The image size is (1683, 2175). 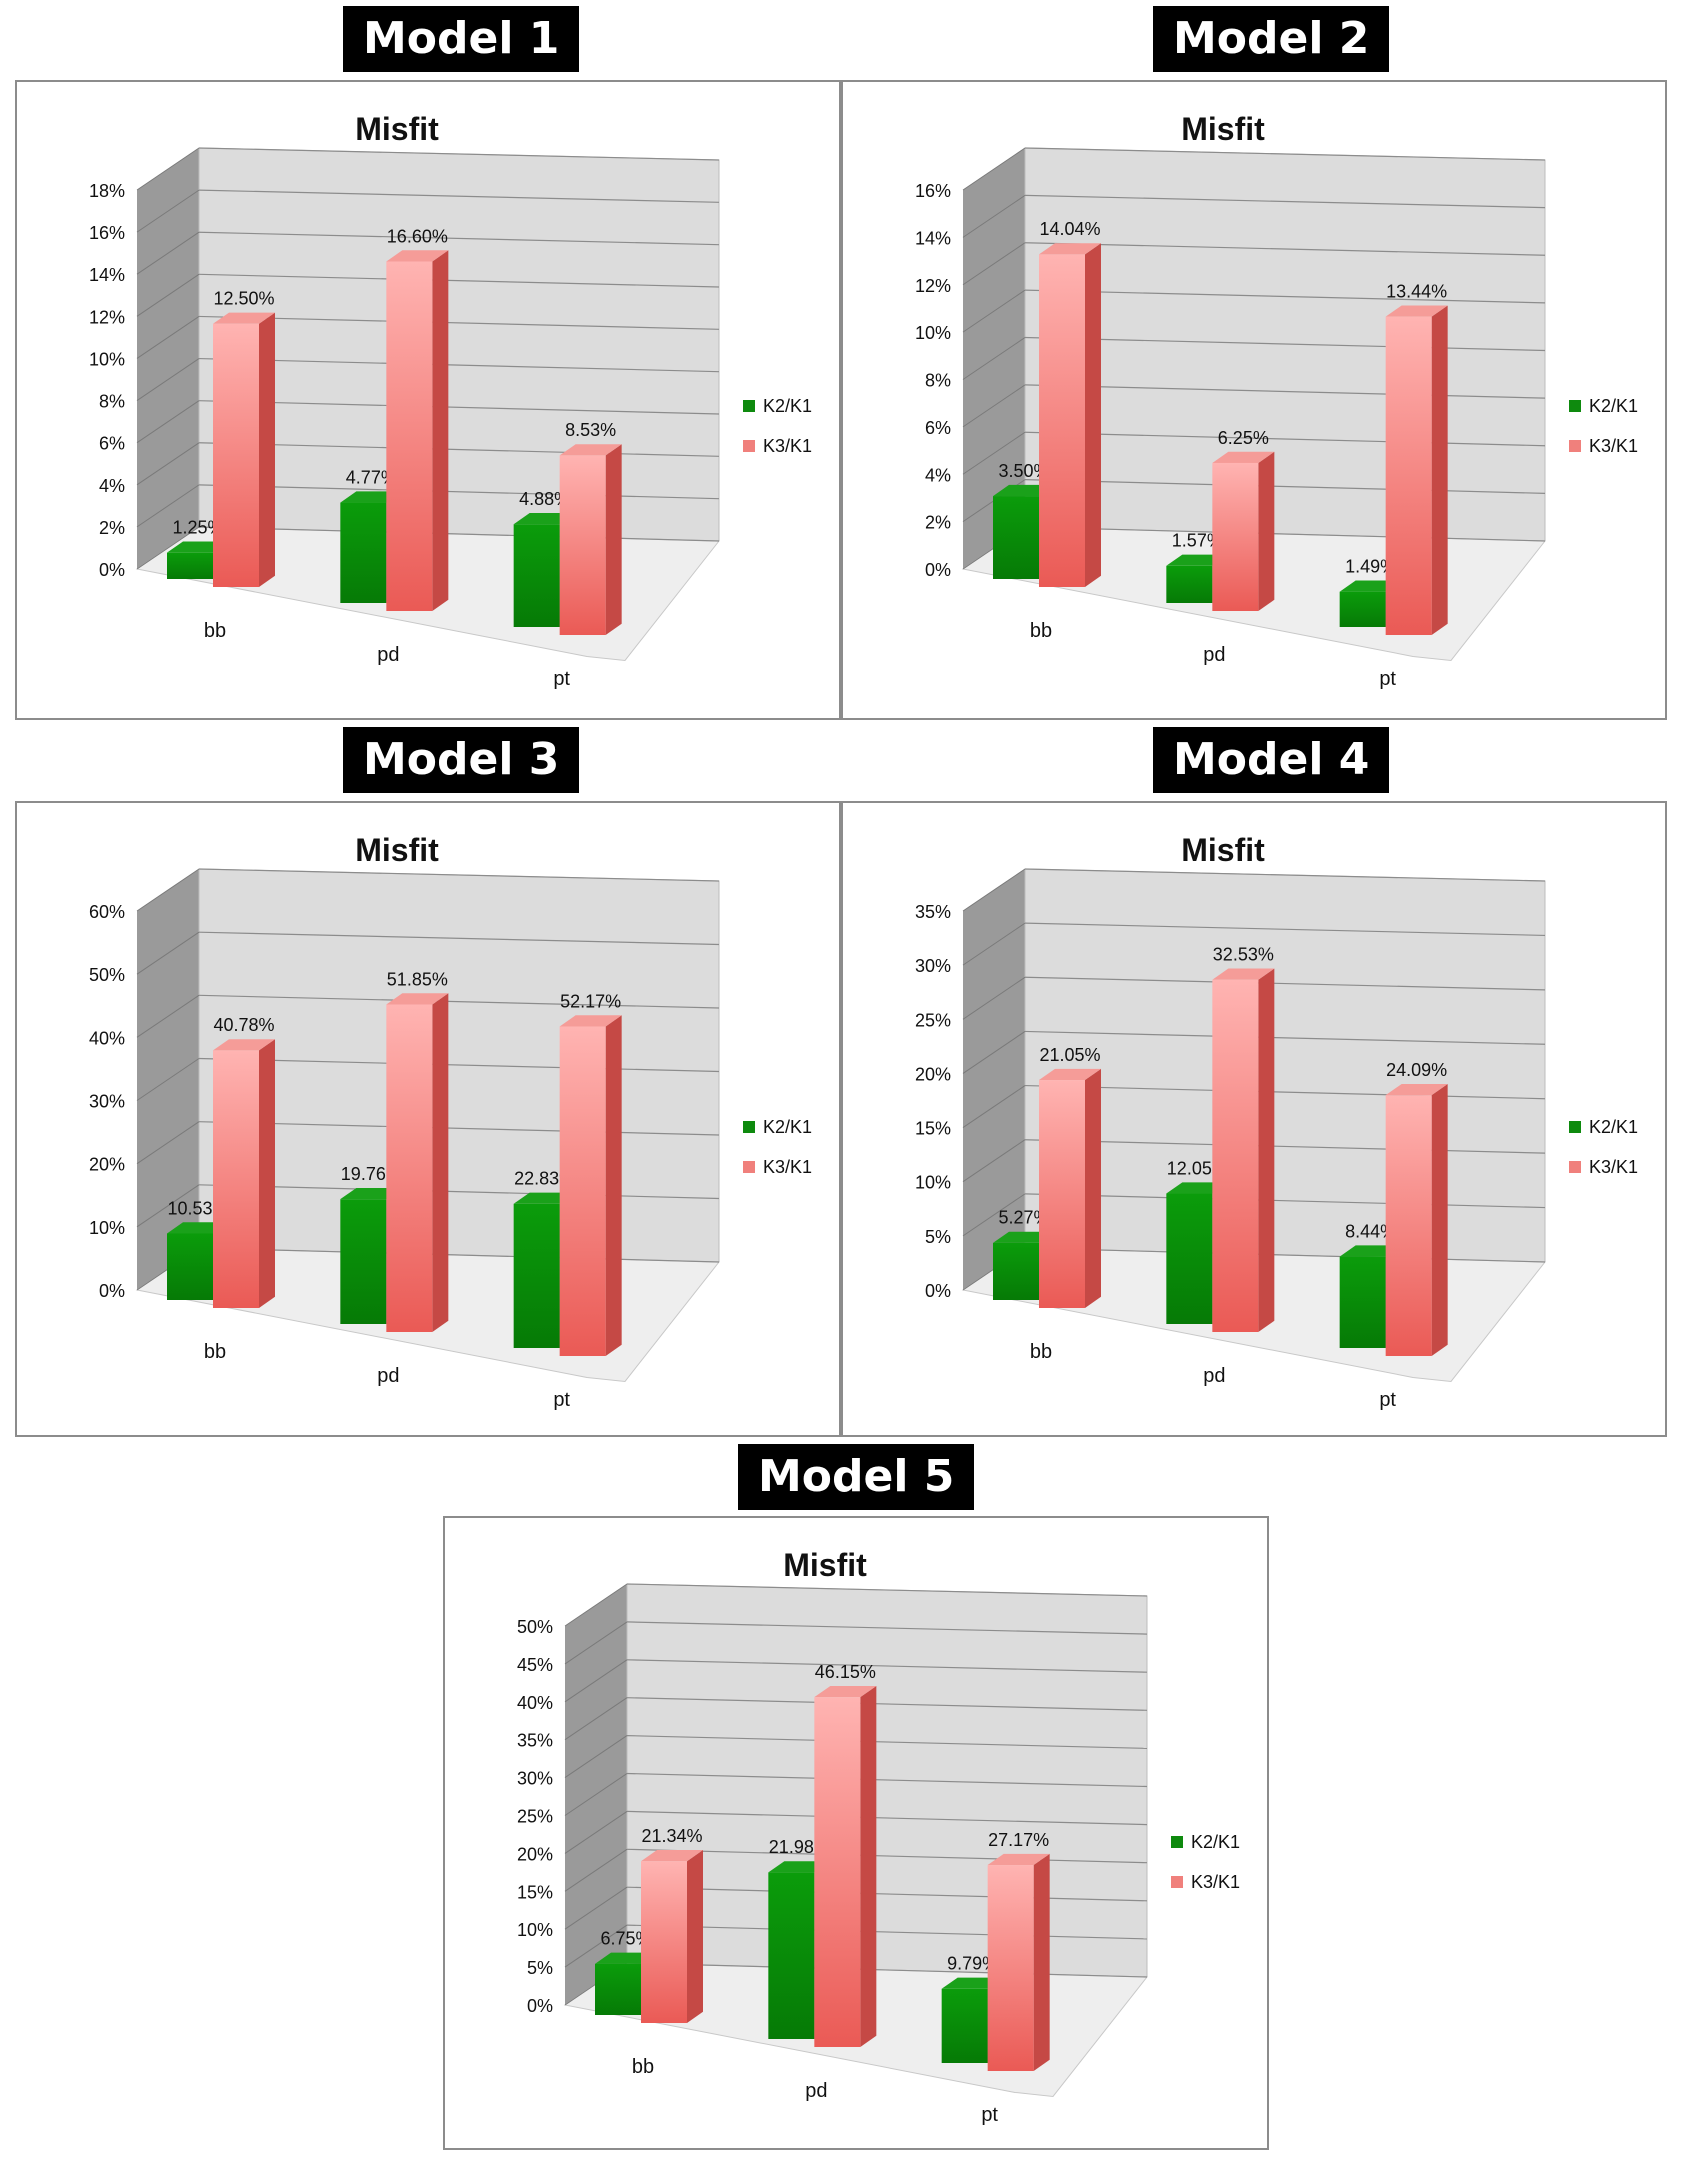 What do you see at coordinates (1362, 609) in the screenshot?
I see `bar-k2-pt` at bounding box center [1362, 609].